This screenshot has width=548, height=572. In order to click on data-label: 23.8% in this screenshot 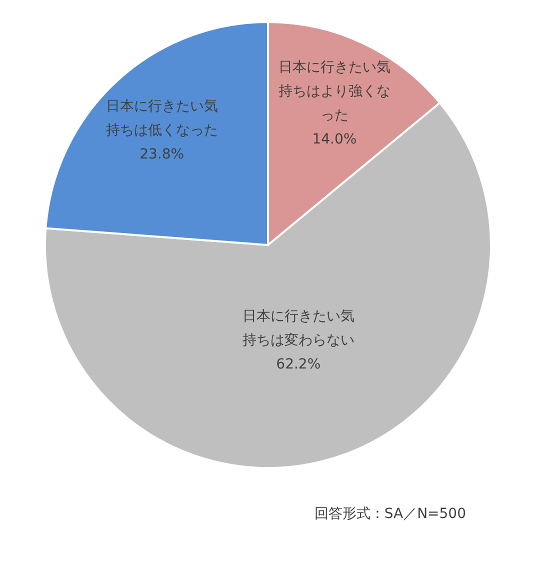, I will do `click(162, 154)`.